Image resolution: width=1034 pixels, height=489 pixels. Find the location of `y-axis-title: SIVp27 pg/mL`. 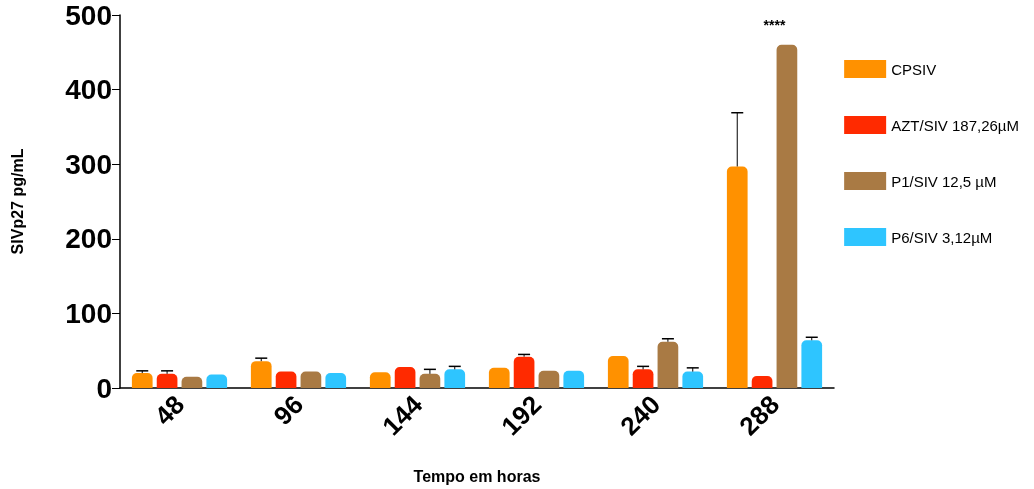

y-axis-title: SIVp27 pg/mL is located at coordinates (17, 201).